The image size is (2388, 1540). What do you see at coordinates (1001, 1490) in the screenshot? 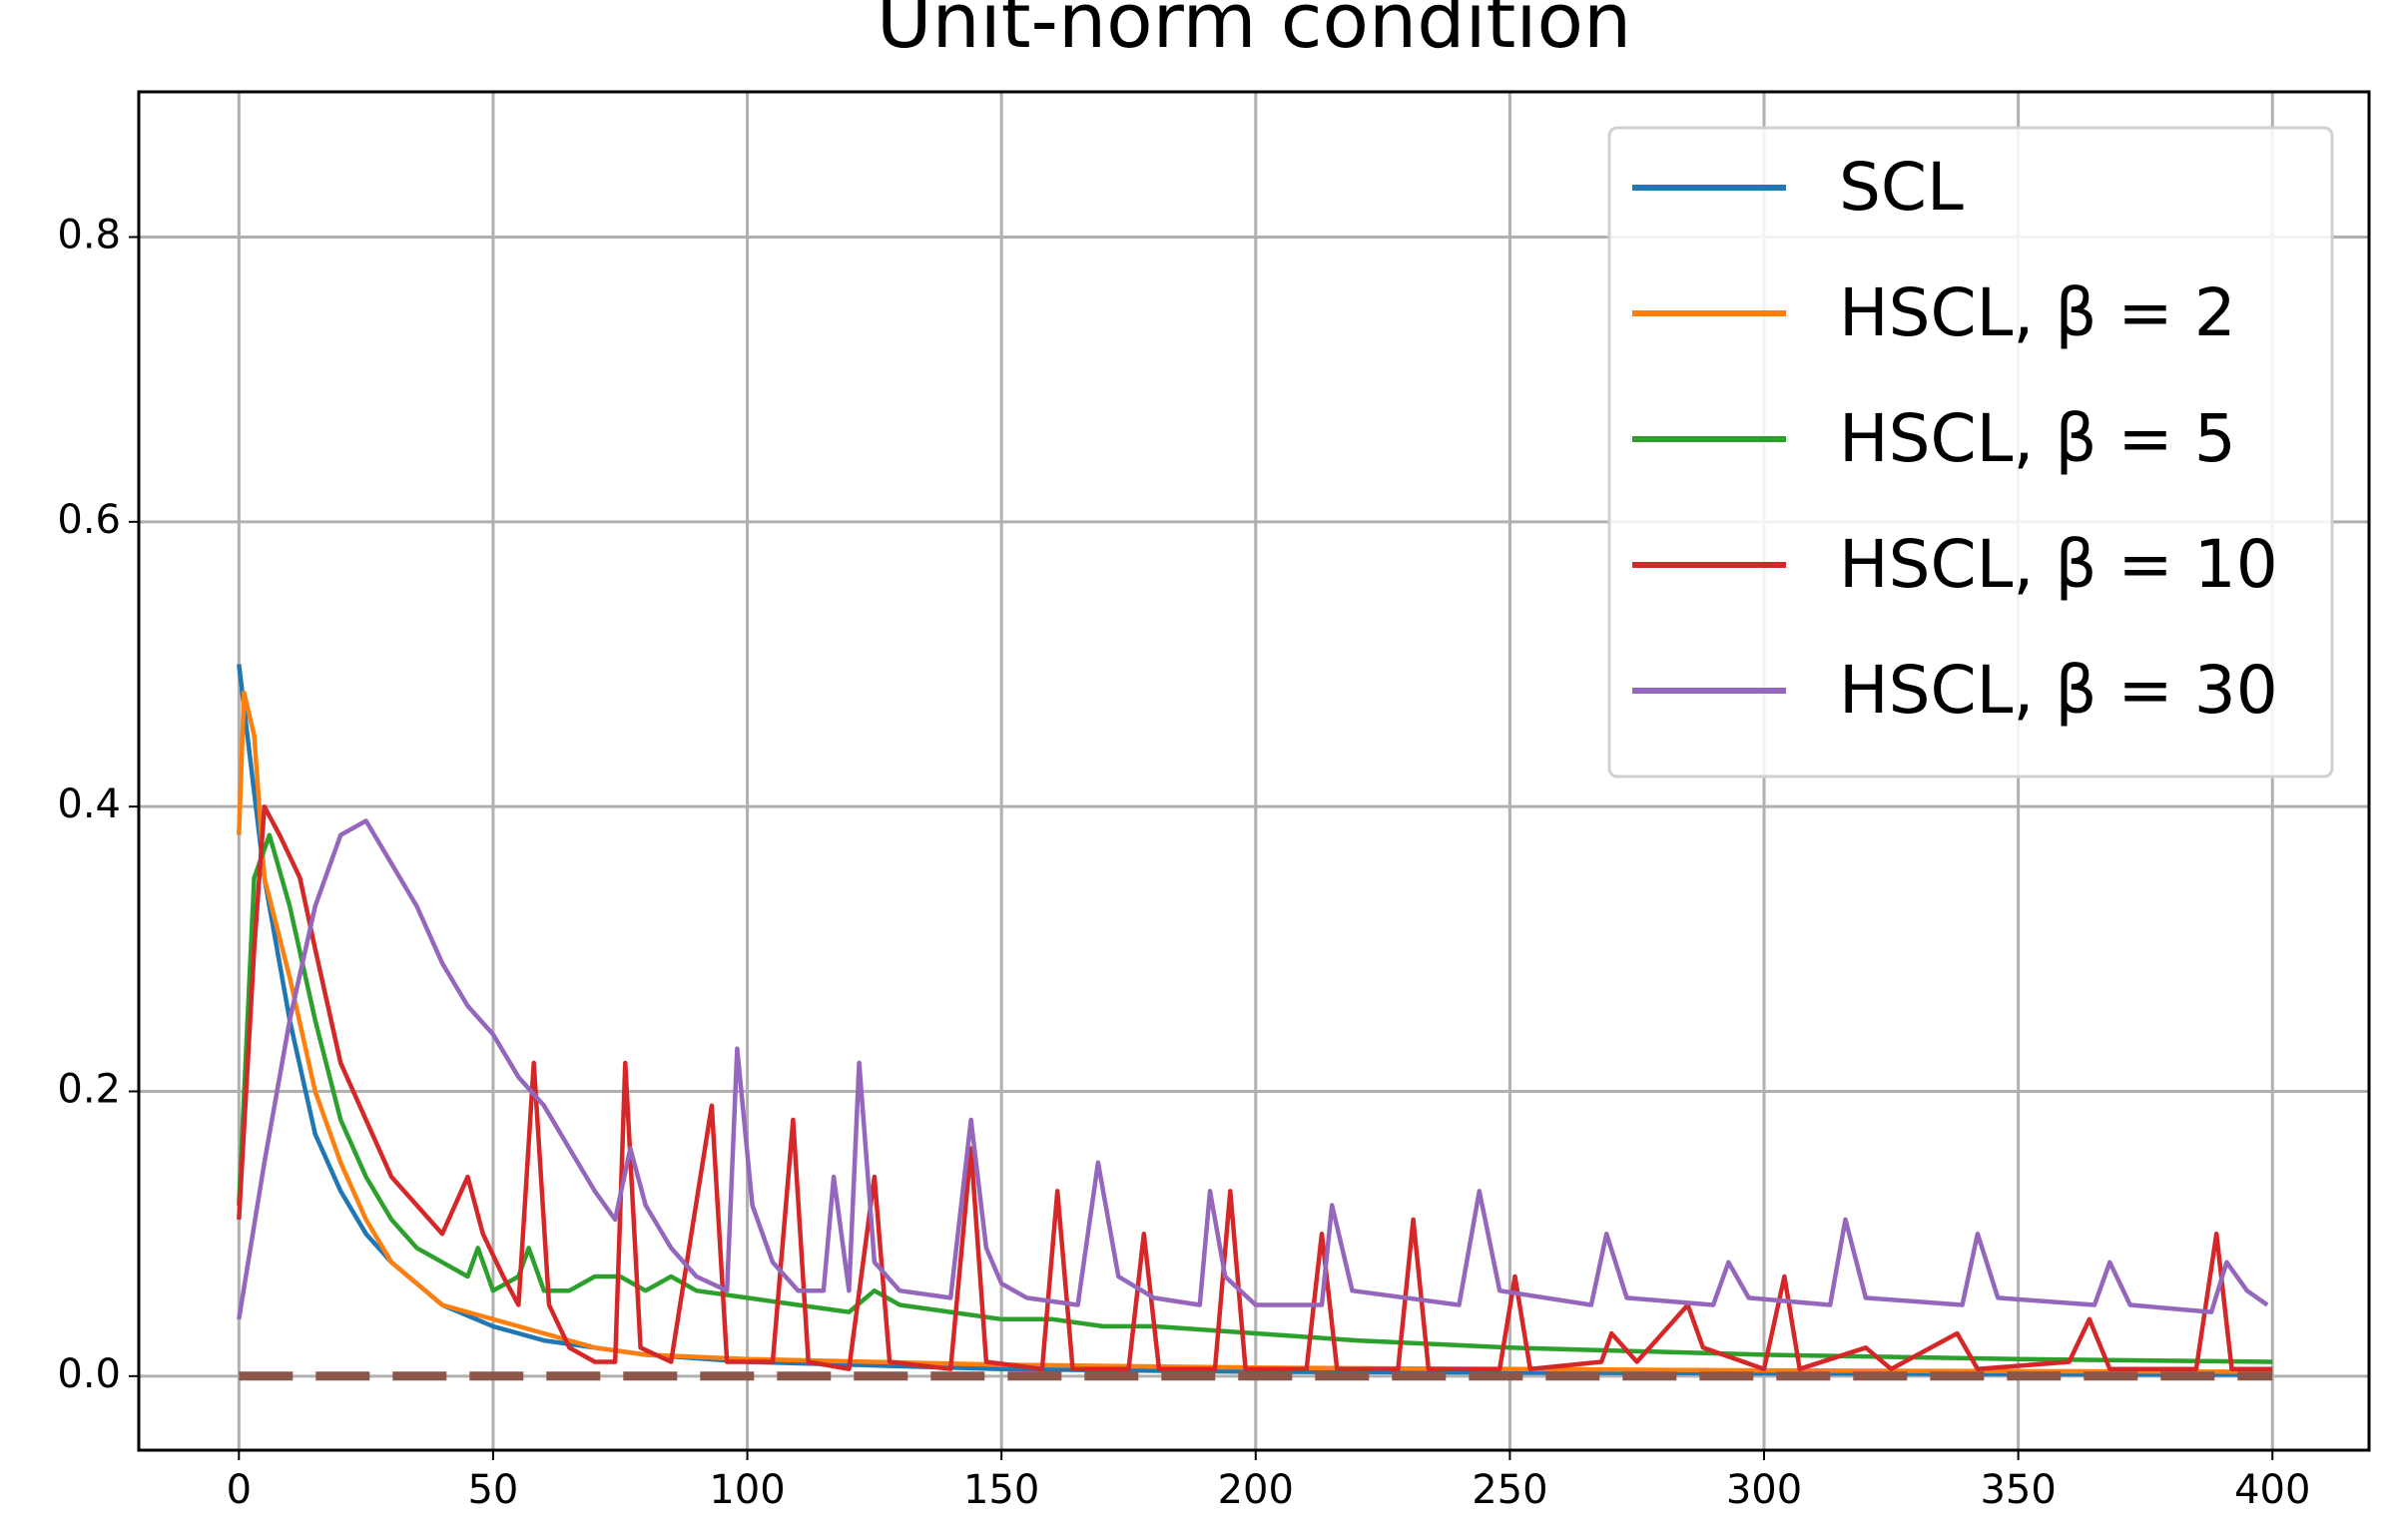
I see `x-tick-label: 150` at bounding box center [1001, 1490].